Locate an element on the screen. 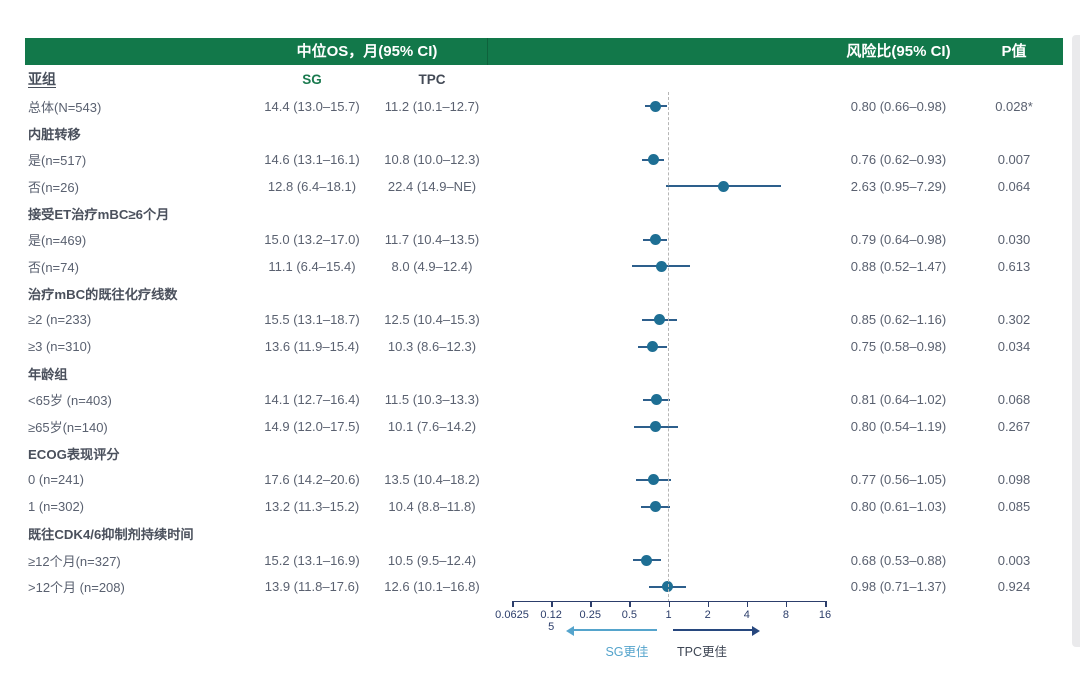 This screenshot has width=1080, height=676. sg-better-arrow is located at coordinates (615, 630).